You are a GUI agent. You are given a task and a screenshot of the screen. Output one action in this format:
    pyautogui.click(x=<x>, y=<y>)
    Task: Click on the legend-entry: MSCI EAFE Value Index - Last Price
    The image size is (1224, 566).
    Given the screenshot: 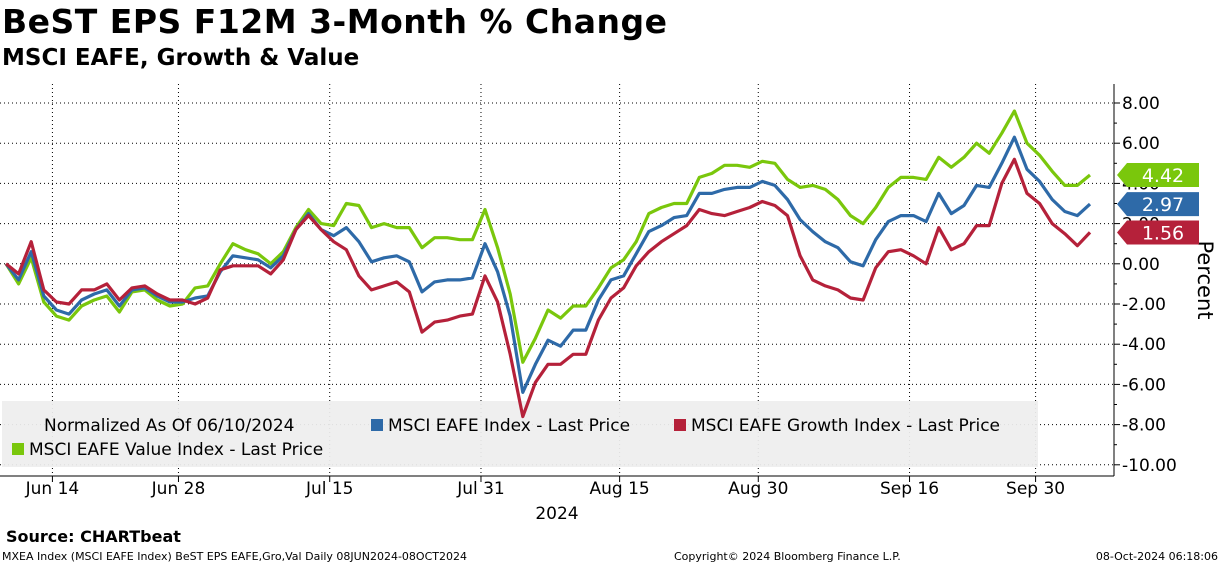 What is the action you would take?
    pyautogui.click(x=176, y=450)
    